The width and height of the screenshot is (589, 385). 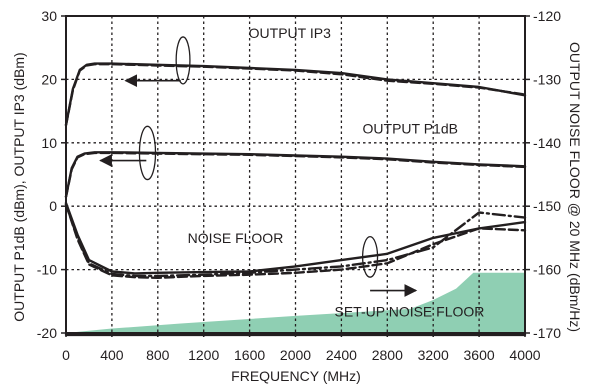 What do you see at coordinates (524, 355) in the screenshot?
I see `x-tick-label: 4000` at bounding box center [524, 355].